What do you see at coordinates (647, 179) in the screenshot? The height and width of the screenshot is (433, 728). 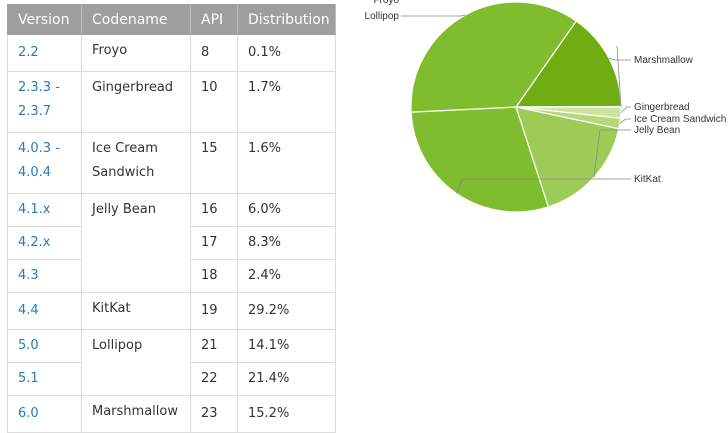 I see `slice-label-text: KitKat` at bounding box center [647, 179].